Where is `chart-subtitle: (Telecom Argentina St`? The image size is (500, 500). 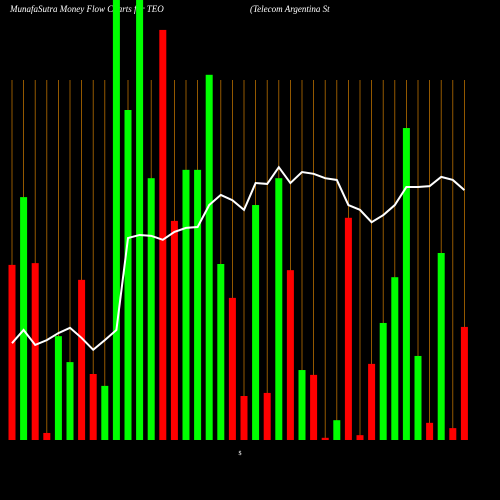 chart-subtitle: (Telecom Argentina St is located at coordinates (290, 9).